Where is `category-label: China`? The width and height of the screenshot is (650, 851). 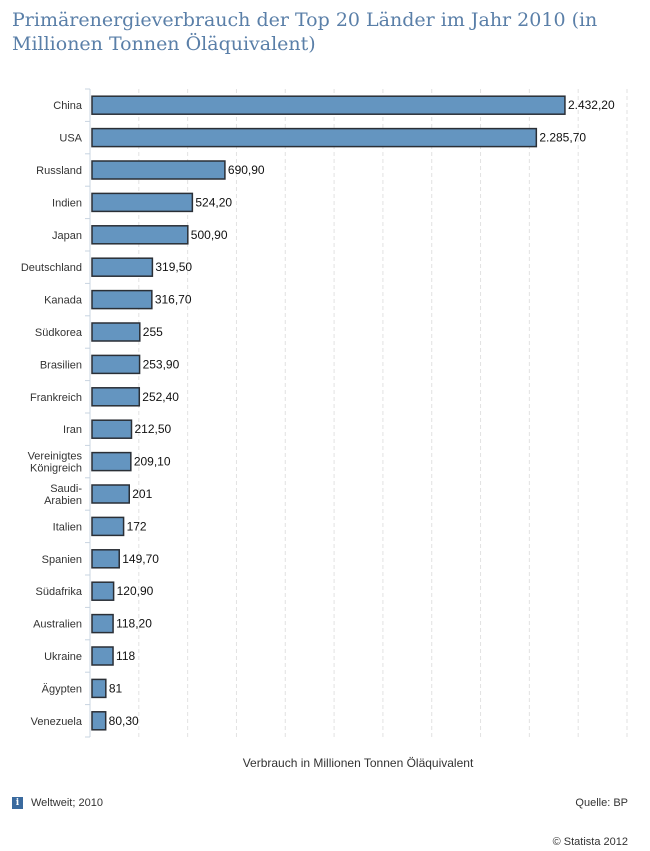 category-label: China is located at coordinates (68, 106).